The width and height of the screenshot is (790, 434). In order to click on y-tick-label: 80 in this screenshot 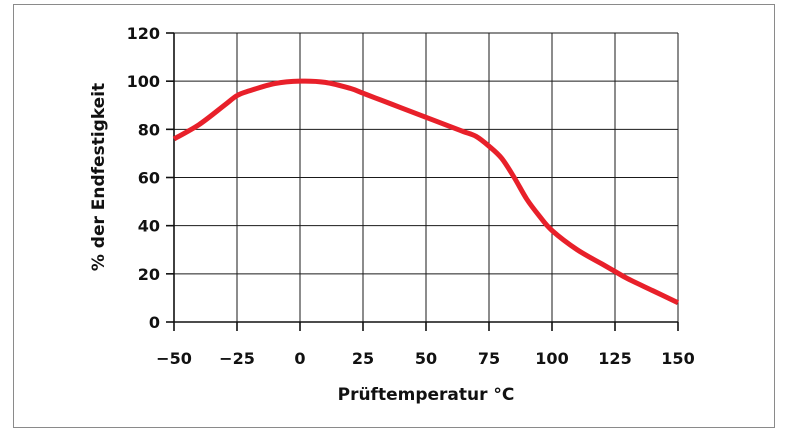, I will do `click(149, 129)`.